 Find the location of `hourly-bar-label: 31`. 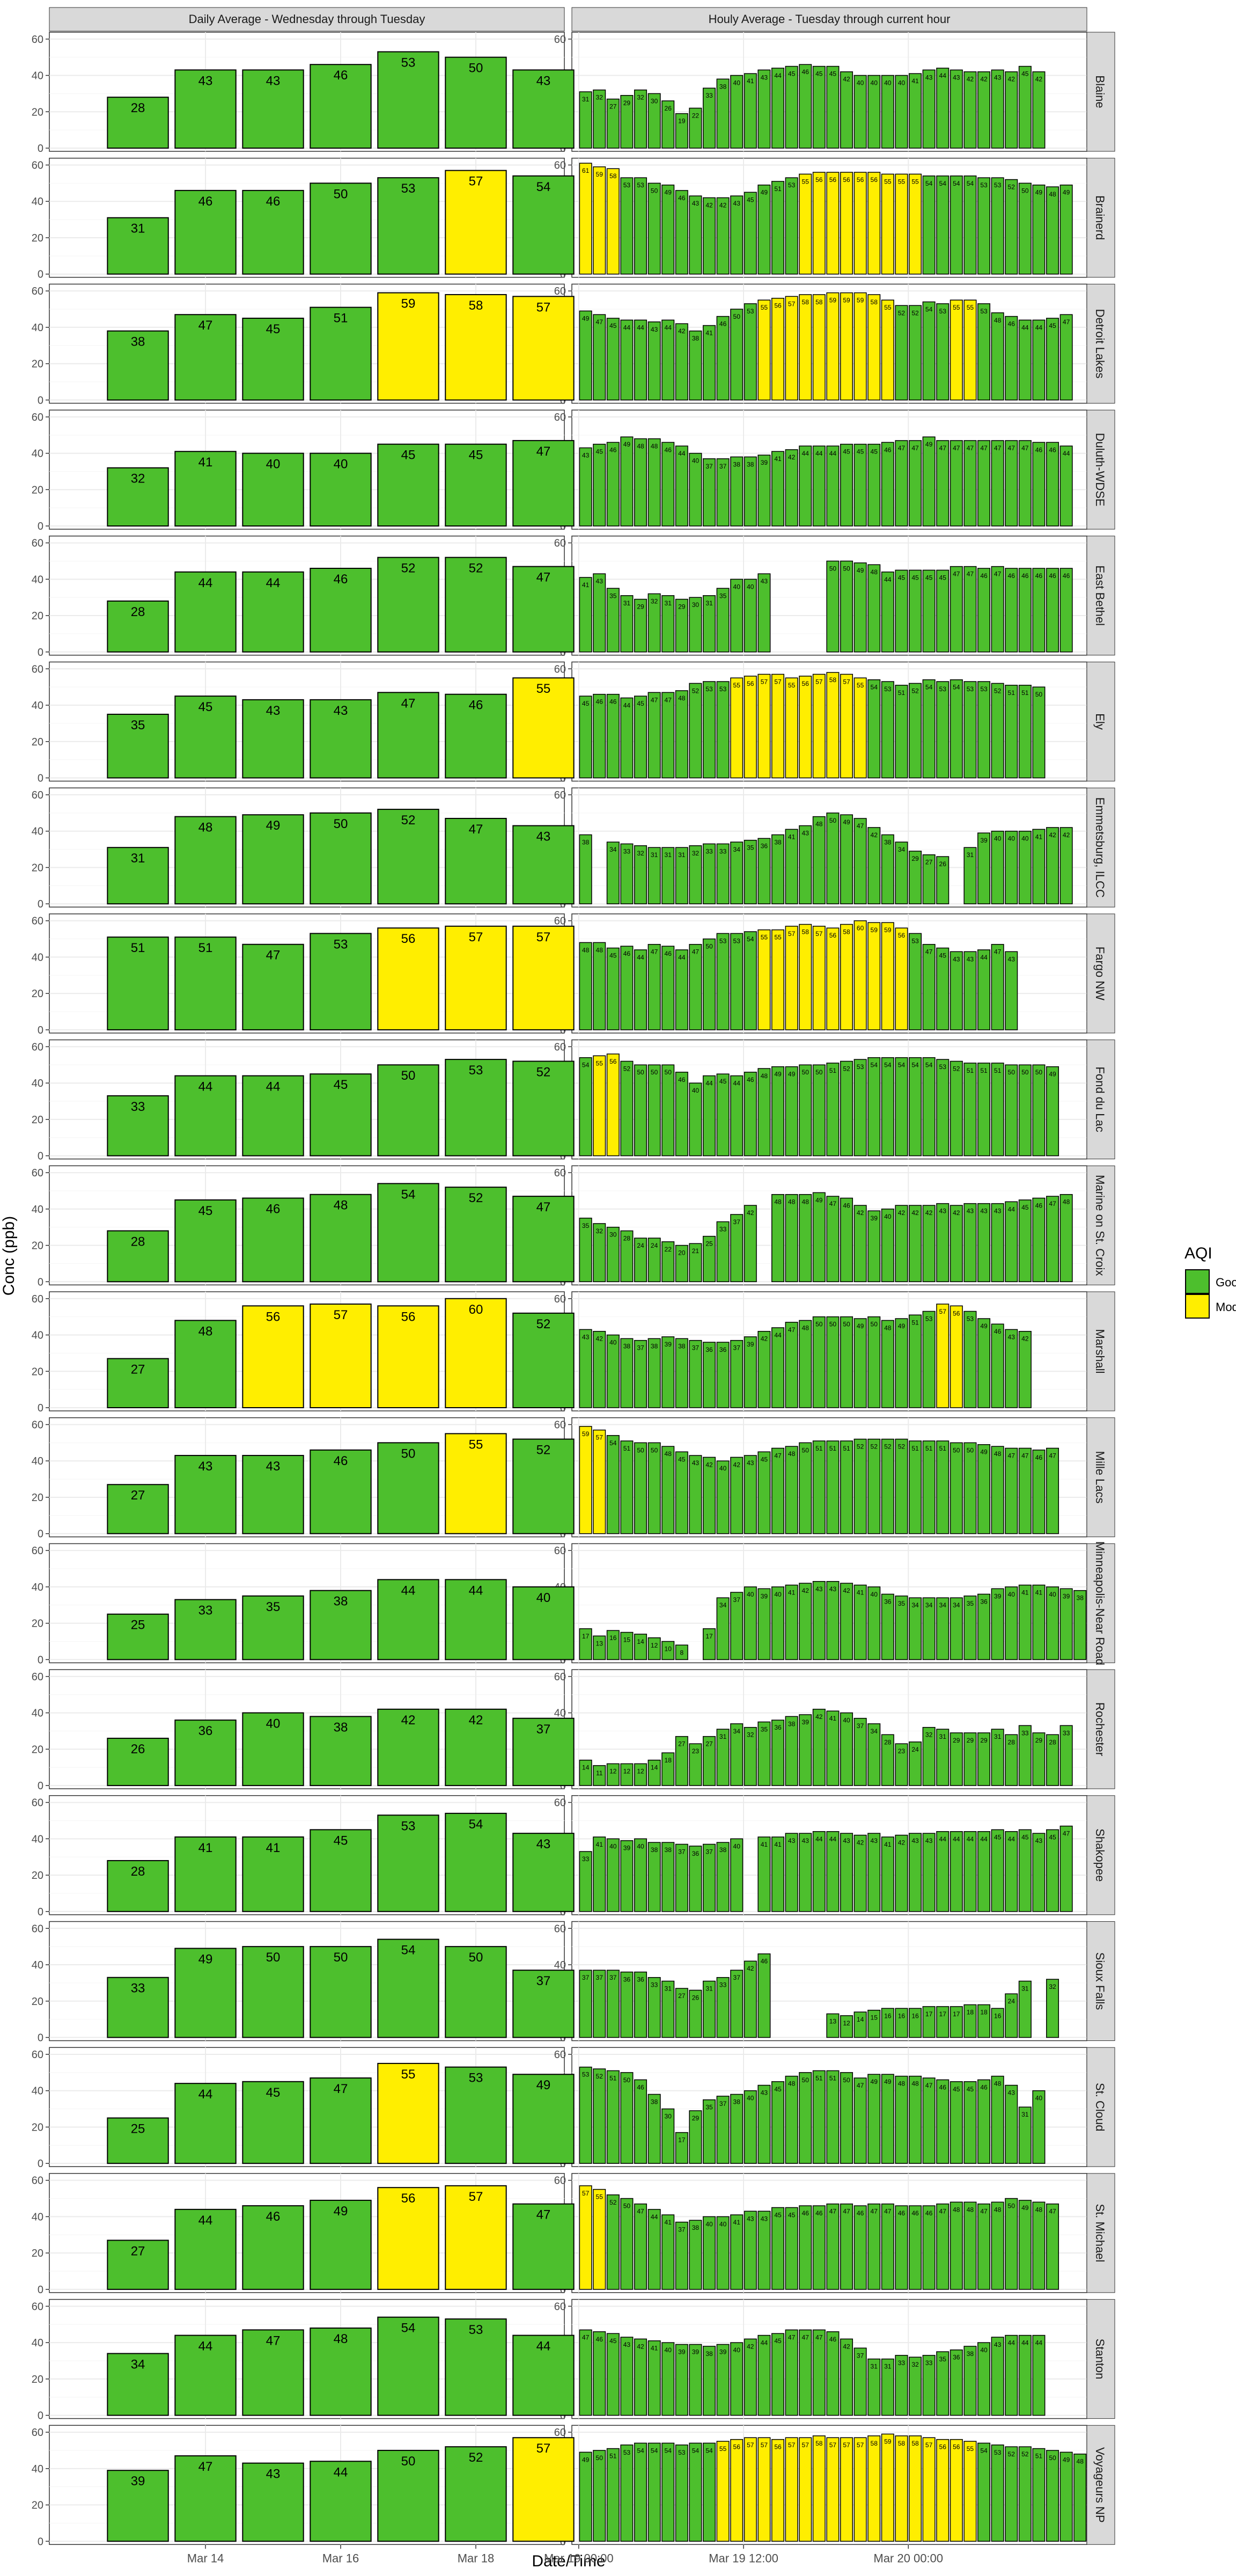

hourly-bar-label: 31 is located at coordinates (586, 99).